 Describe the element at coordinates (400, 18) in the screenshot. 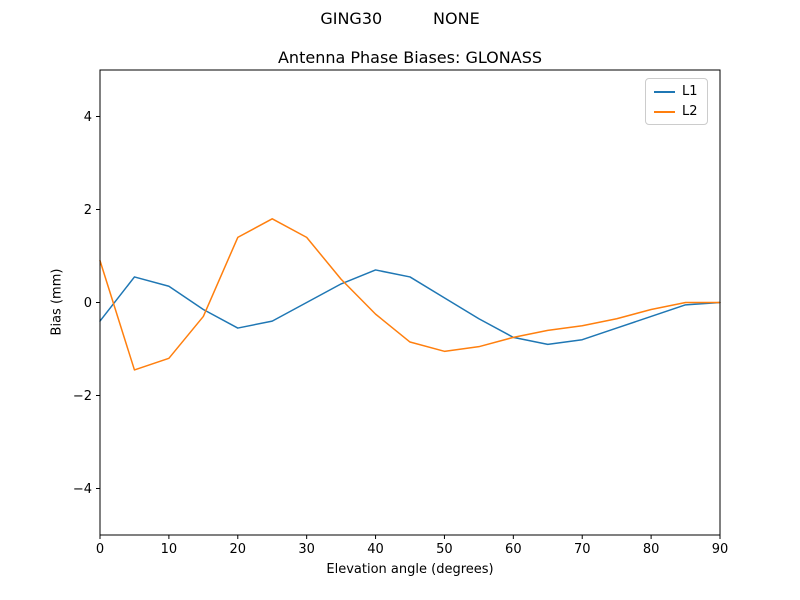

I see `suptitle: GING30 NONE` at that location.